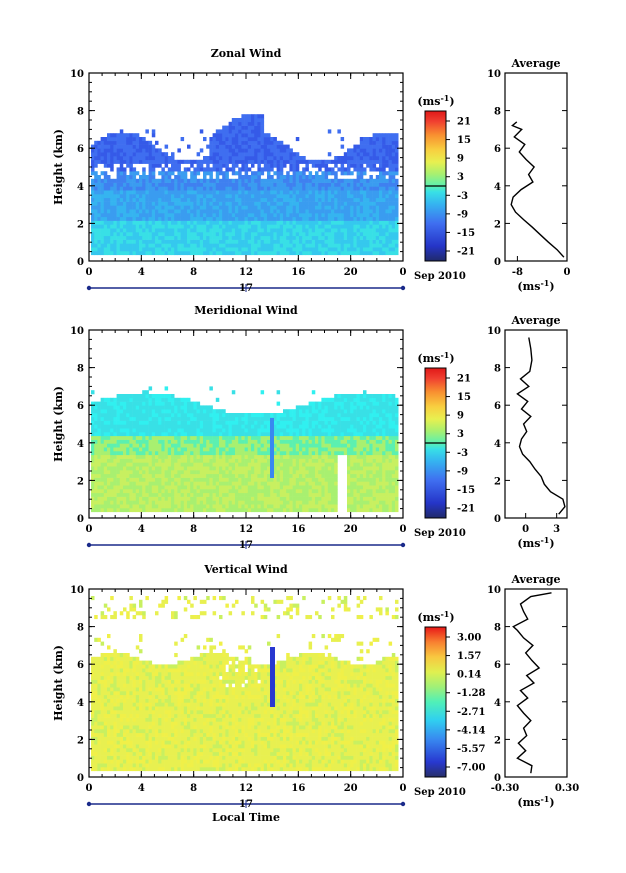 This screenshot has height=873, width=626. Describe the element at coordinates (246, 817) in the screenshot. I see `x-axis-label: Local Time` at that location.